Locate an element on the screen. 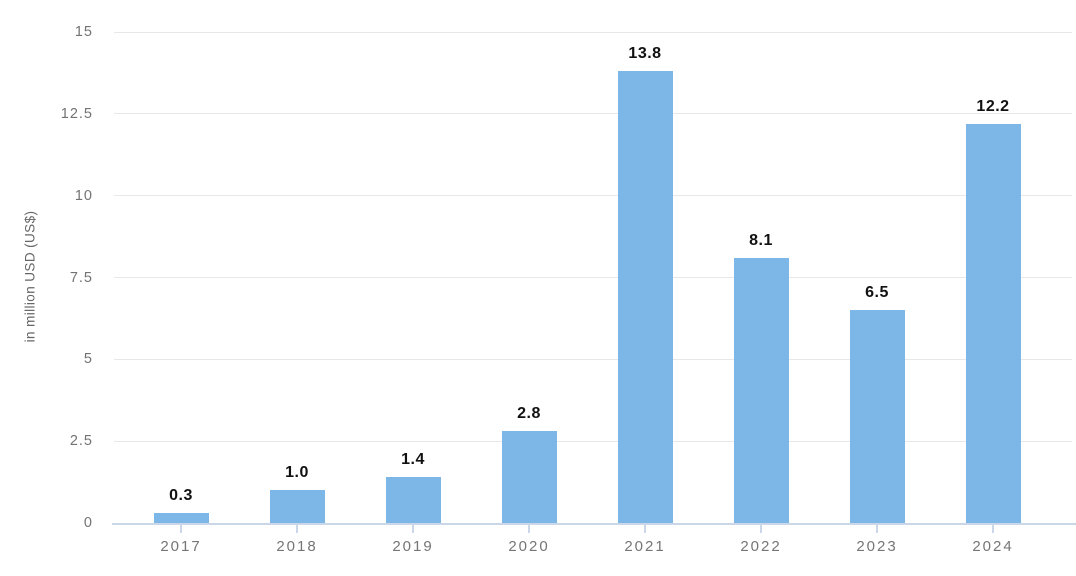  y-tick-label: 10 is located at coordinates (83, 195).